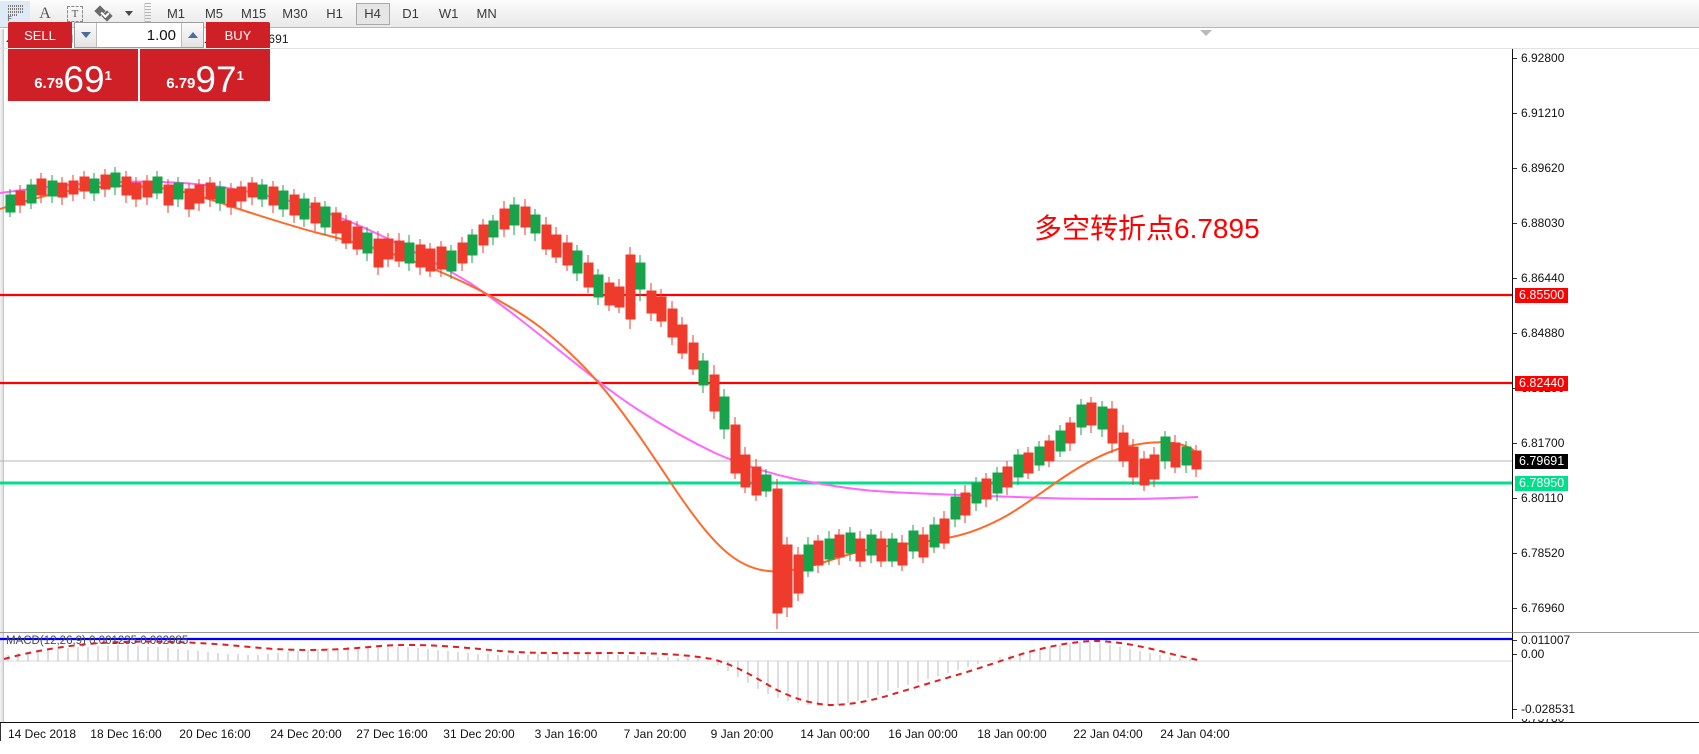  I want to click on timeframe-m30-label: M30, so click(295, 13).